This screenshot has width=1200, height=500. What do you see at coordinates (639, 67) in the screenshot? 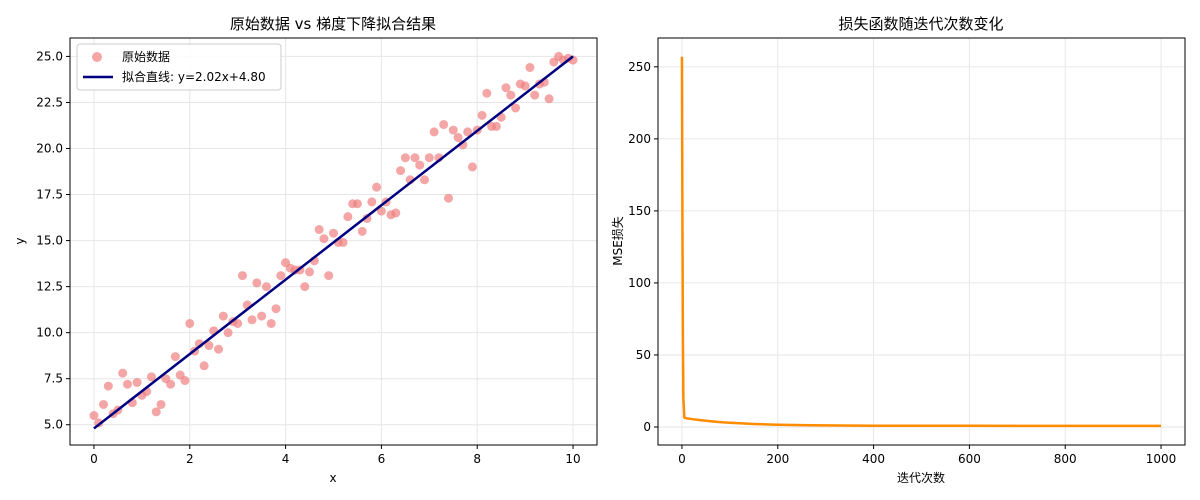
I see `y-tick-label: 250` at bounding box center [639, 67].